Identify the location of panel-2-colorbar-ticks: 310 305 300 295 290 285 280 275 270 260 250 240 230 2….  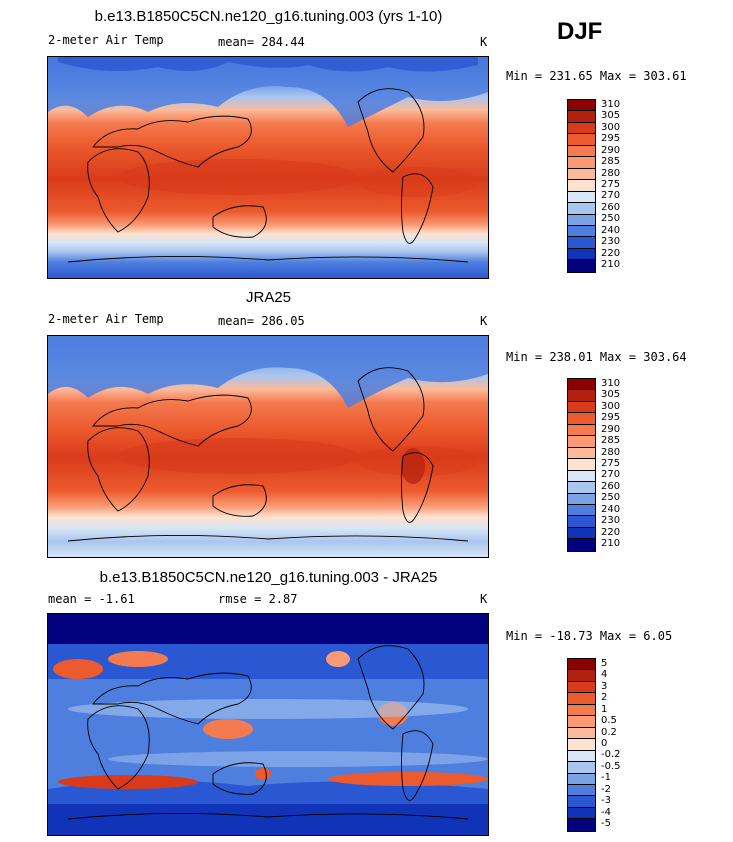
(621, 465).